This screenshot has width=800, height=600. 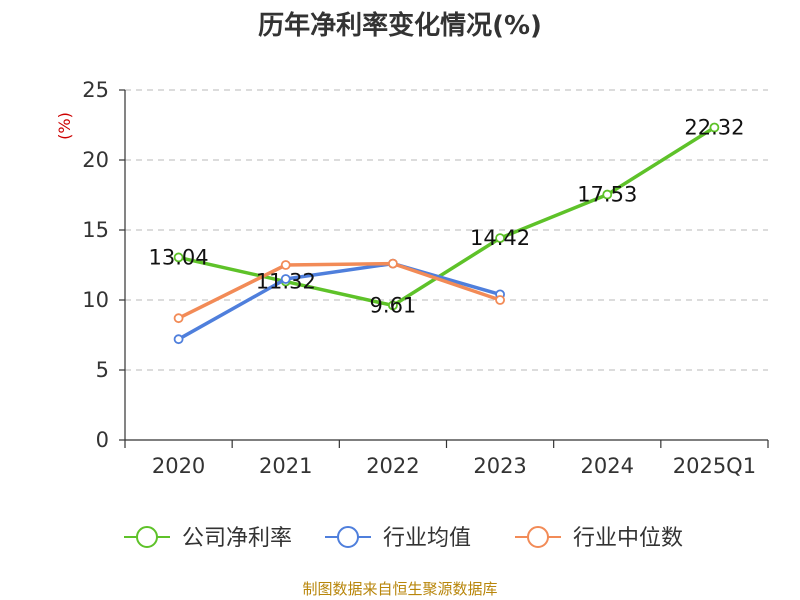 What do you see at coordinates (607, 466) in the screenshot?
I see `x-tick-label: 2024` at bounding box center [607, 466].